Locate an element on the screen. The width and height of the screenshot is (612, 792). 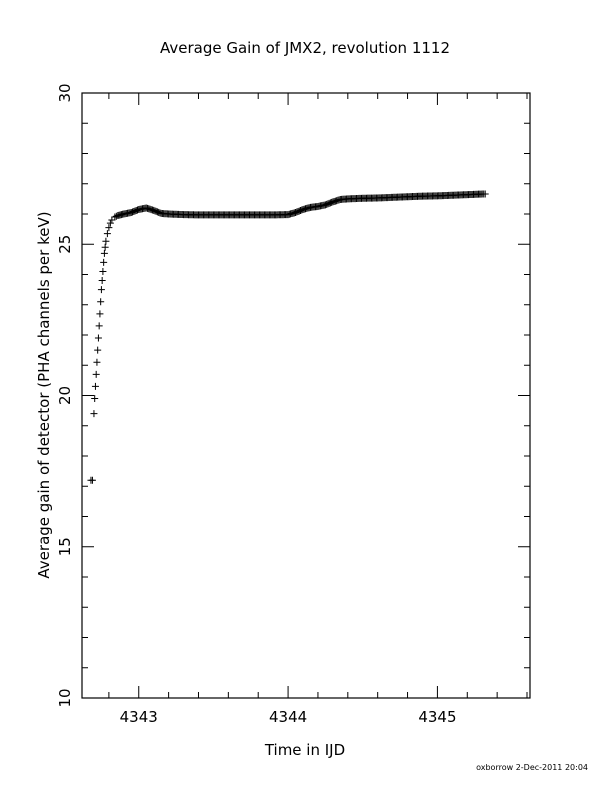
x-tick-label: 4343 is located at coordinates (139, 717).